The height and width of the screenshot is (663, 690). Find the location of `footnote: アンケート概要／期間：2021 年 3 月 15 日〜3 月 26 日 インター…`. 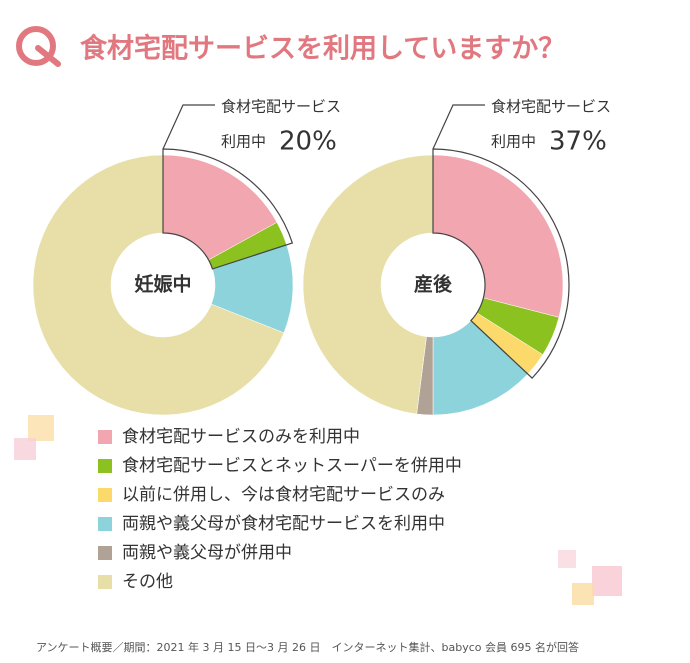

footnote: アンケート概要／期間：2021 年 3 月 15 日〜3 月 26 日 インター… is located at coordinates (307, 647).